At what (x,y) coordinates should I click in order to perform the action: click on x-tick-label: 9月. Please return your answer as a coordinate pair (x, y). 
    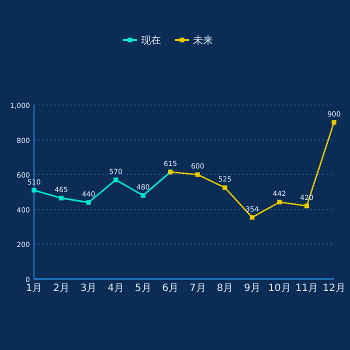
    Looking at the image, I should click on (252, 288).